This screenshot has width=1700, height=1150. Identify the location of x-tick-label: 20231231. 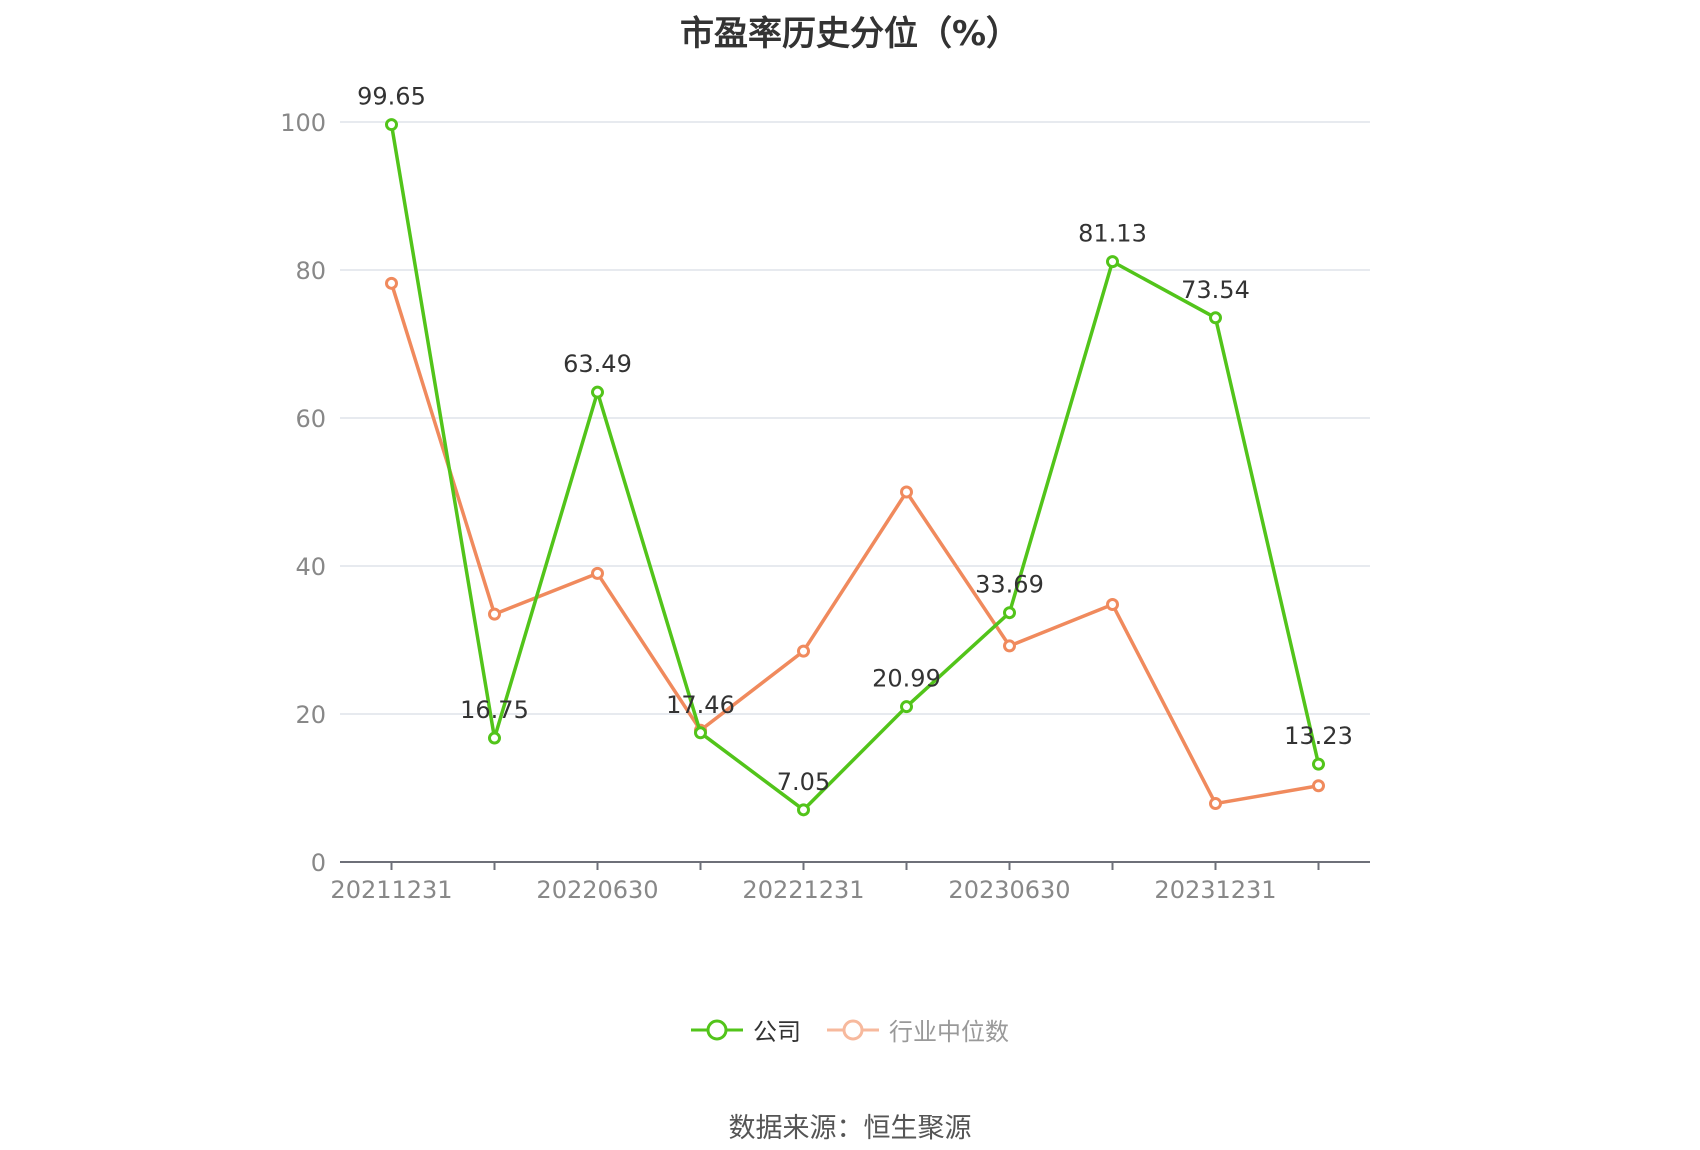
(1215, 890).